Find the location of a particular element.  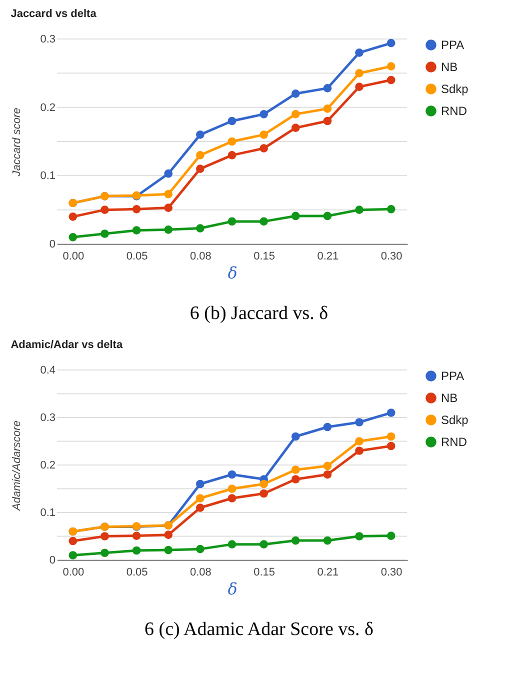

text: 6 (c) Adamic Adar Score vs. δ is located at coordinates (259, 630).